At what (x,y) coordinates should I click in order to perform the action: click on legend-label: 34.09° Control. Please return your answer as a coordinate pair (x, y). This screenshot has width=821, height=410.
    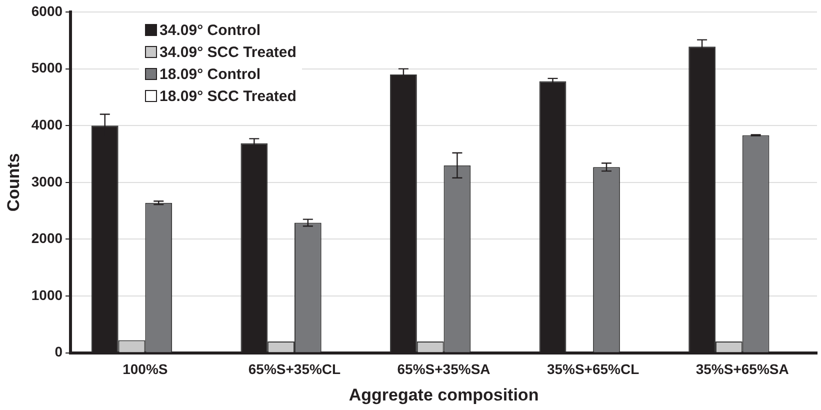
    Looking at the image, I should click on (210, 30).